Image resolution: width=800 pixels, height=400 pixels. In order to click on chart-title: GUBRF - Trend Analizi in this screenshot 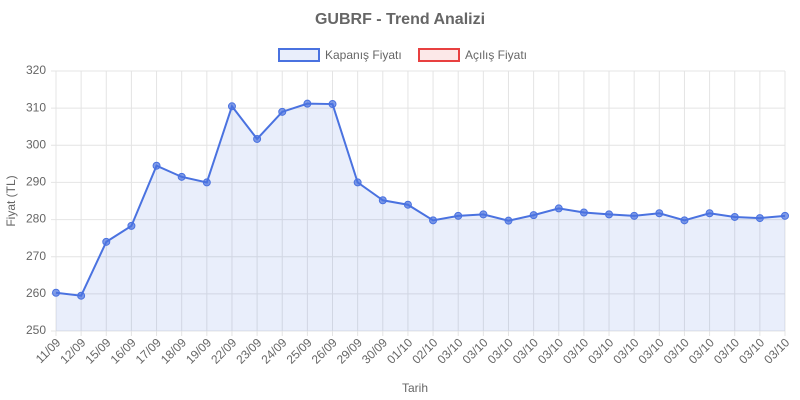, I will do `click(400, 19)`.